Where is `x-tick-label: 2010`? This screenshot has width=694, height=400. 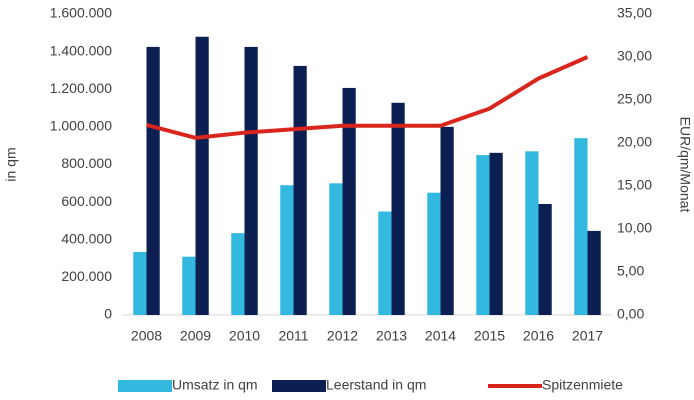
x-tick-label: 2010 is located at coordinates (244, 336).